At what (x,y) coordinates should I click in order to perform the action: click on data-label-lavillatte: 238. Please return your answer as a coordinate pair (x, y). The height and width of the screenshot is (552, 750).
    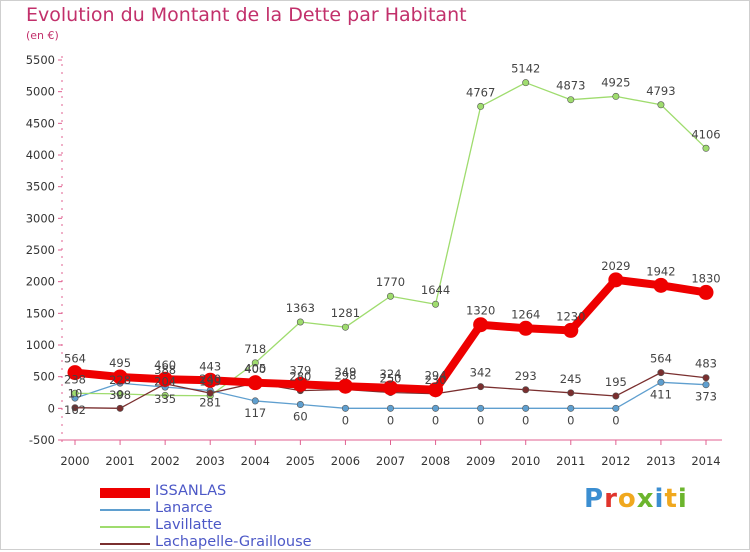
    Looking at the image, I should click on (75, 379).